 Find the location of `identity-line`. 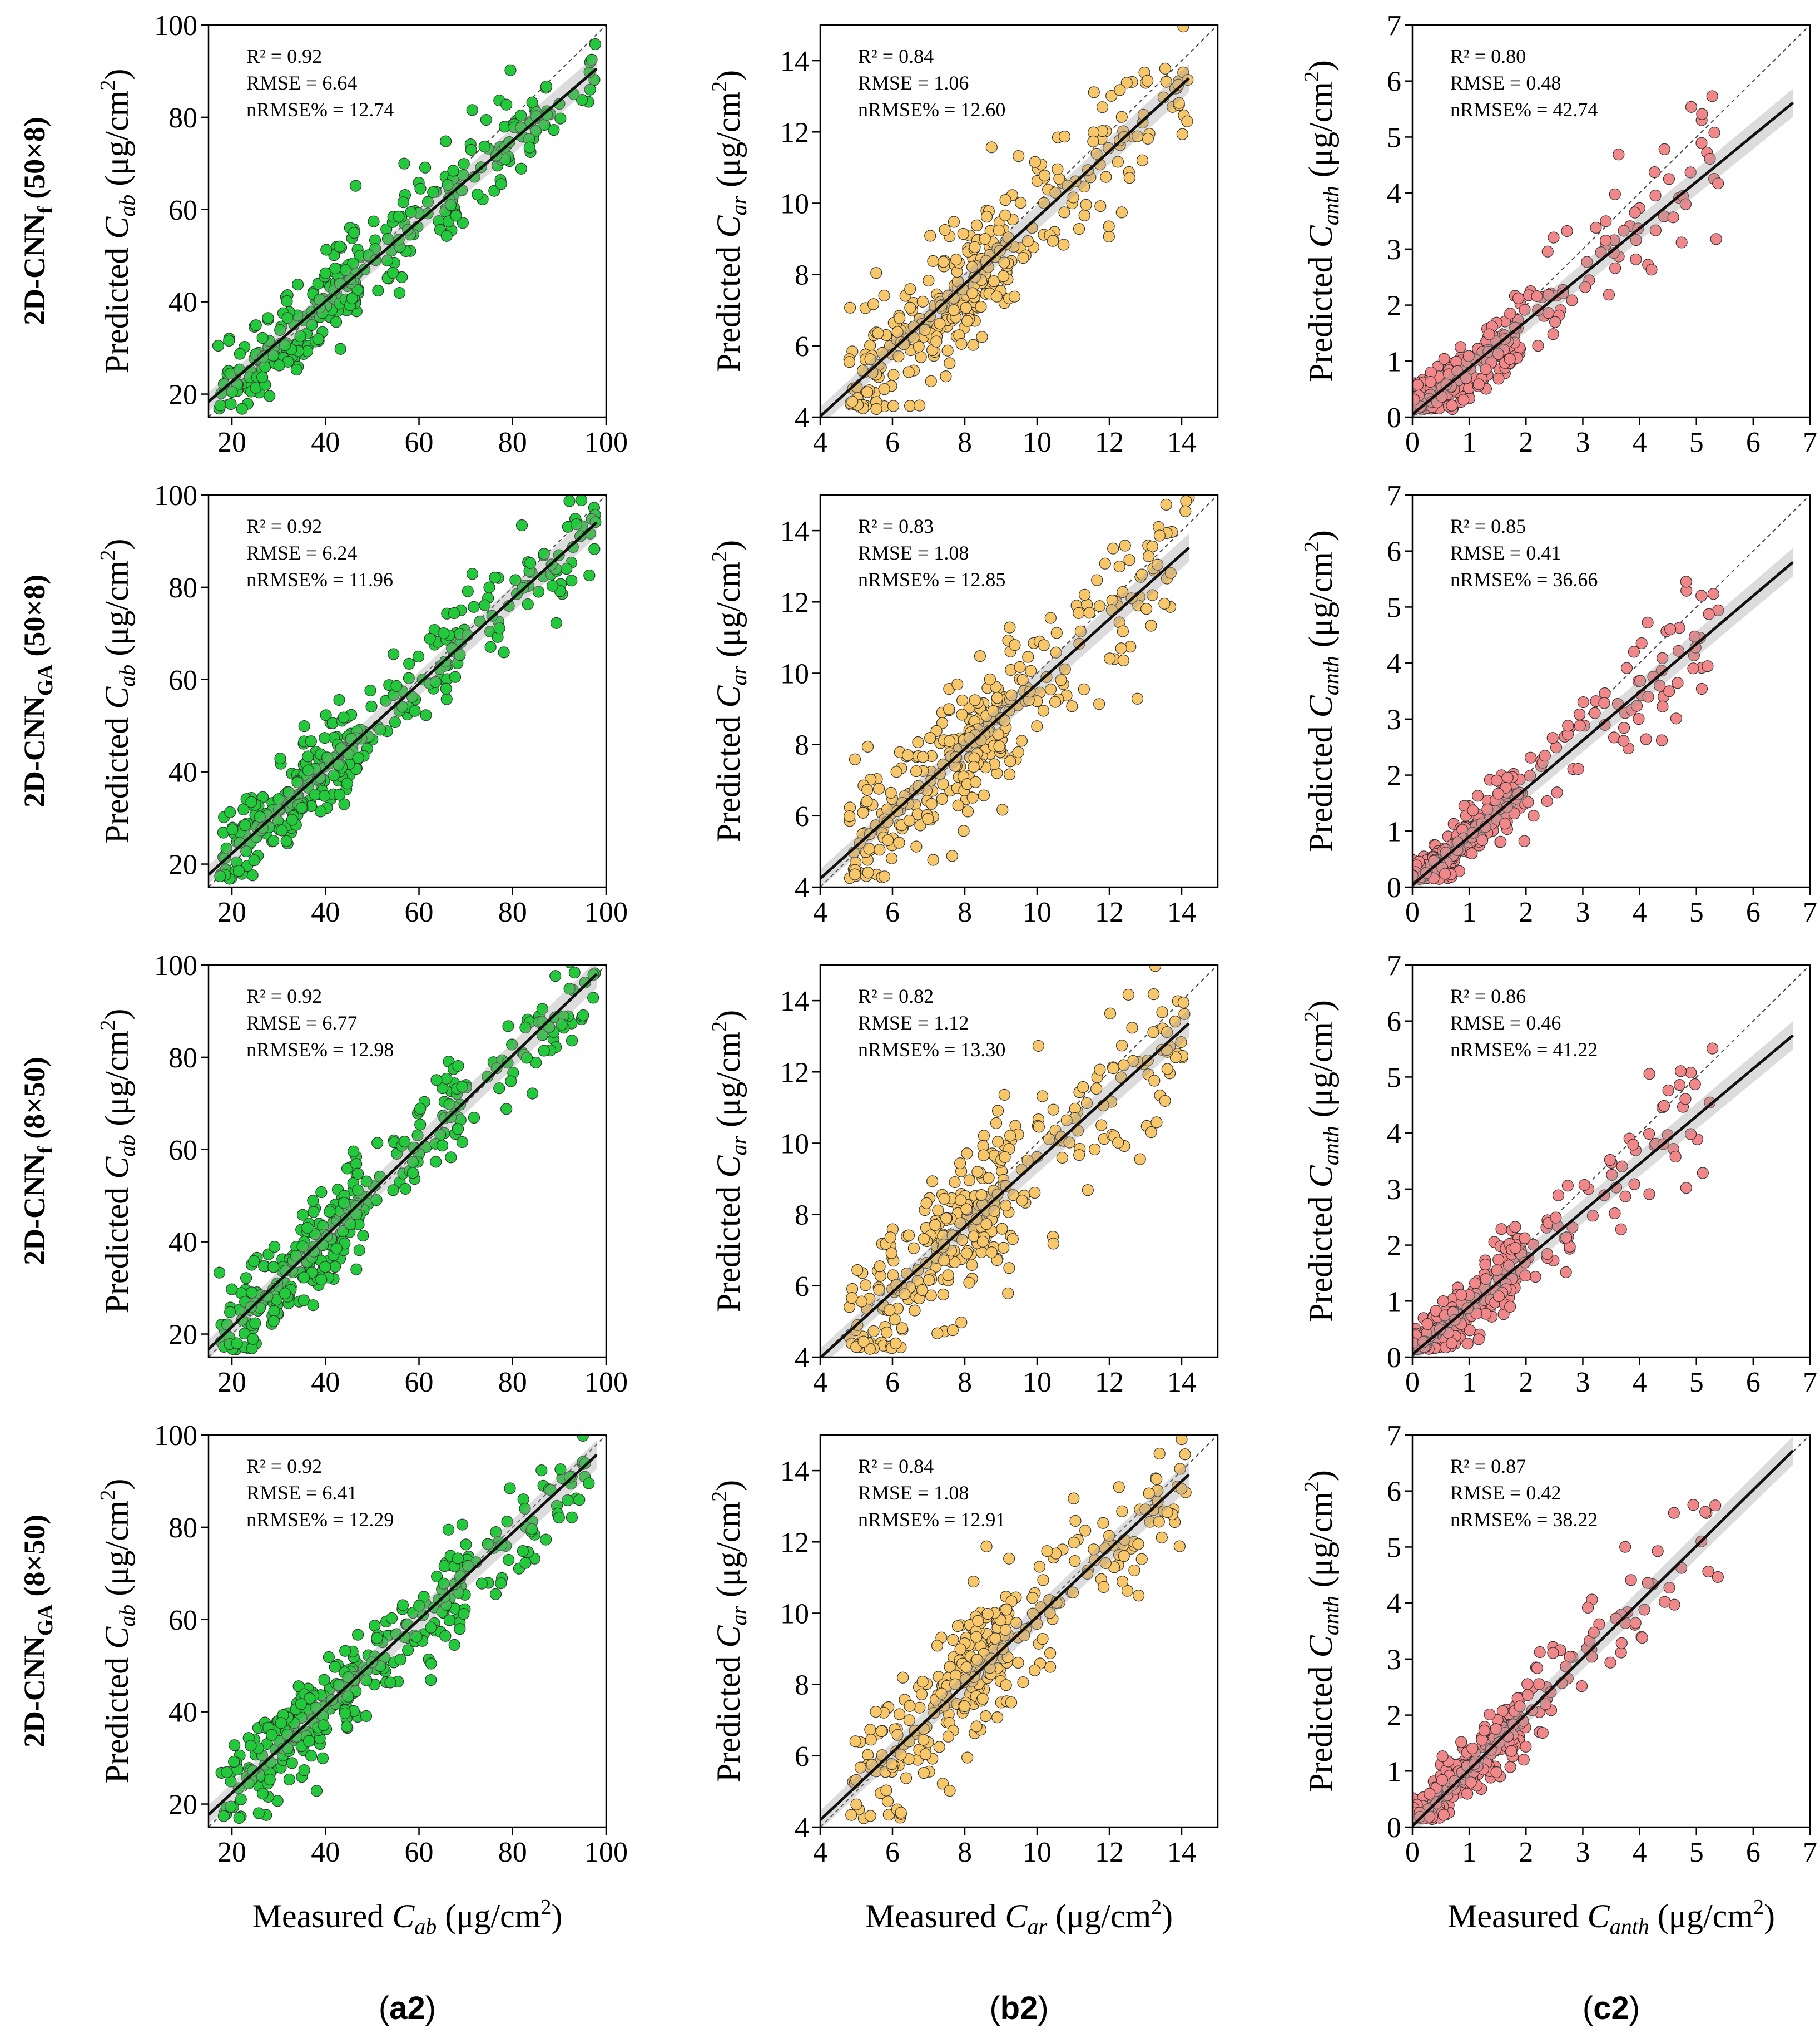

identity-line is located at coordinates (1019, 221).